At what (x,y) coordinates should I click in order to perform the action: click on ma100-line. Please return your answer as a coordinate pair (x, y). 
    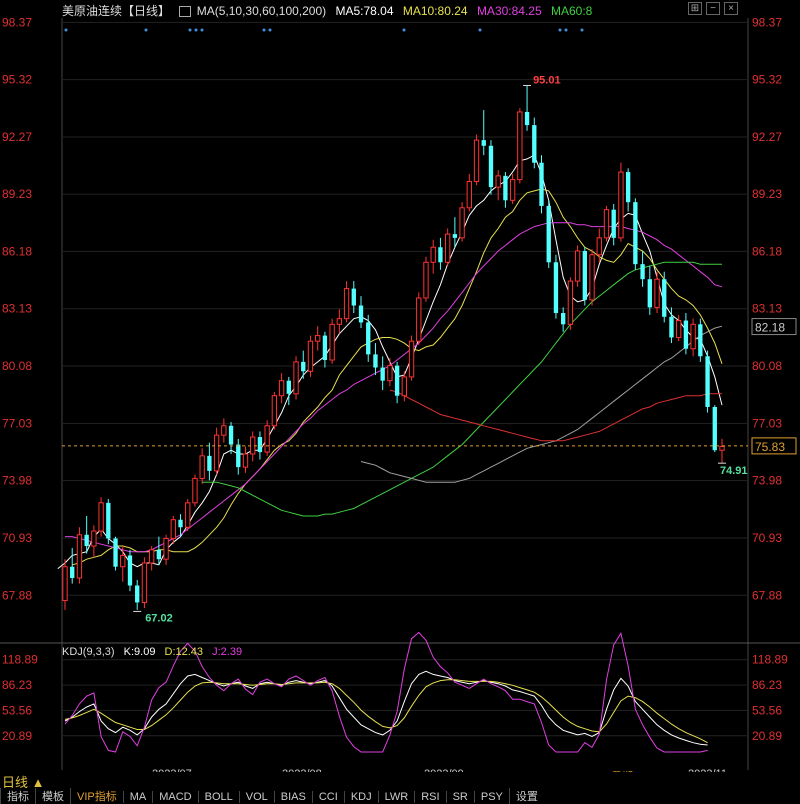
    Looking at the image, I should click on (541, 404).